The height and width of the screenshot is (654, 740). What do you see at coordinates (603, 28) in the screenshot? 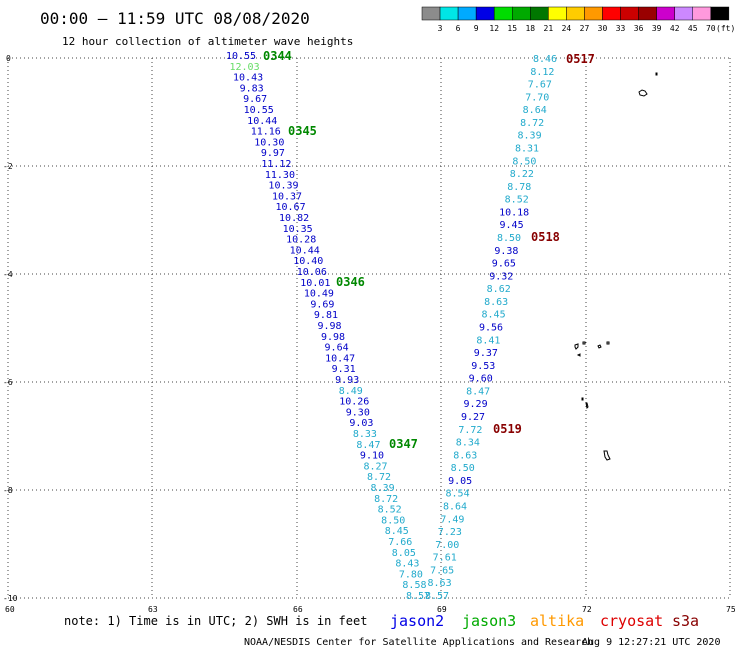
I see `legend-bin-label: 30` at bounding box center [603, 28].